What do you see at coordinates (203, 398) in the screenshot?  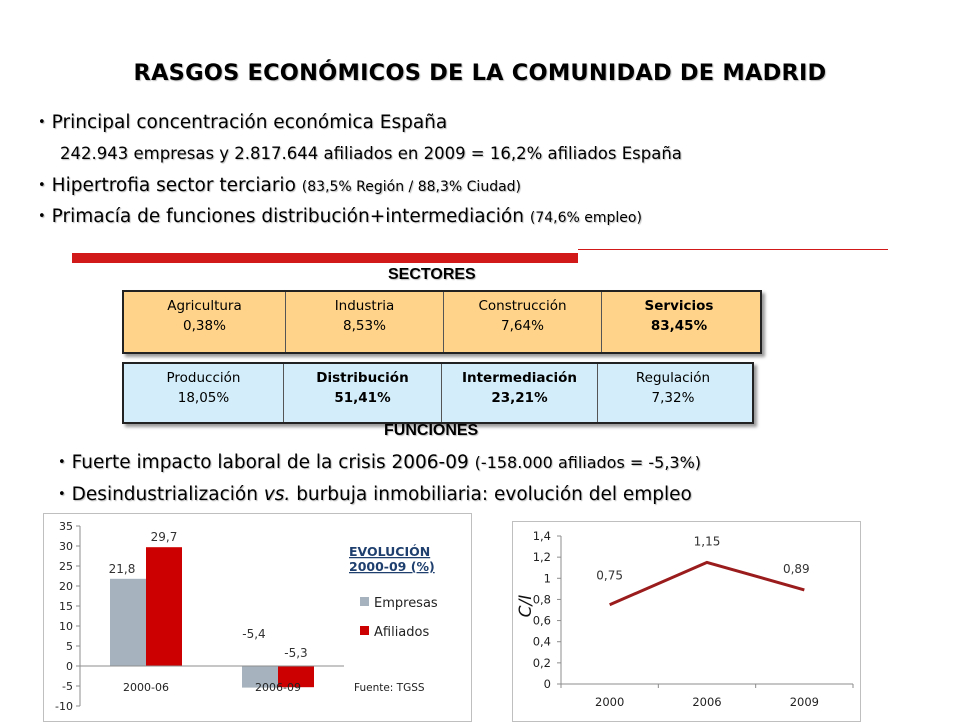 I see `cell-value: 18,05%` at bounding box center [203, 398].